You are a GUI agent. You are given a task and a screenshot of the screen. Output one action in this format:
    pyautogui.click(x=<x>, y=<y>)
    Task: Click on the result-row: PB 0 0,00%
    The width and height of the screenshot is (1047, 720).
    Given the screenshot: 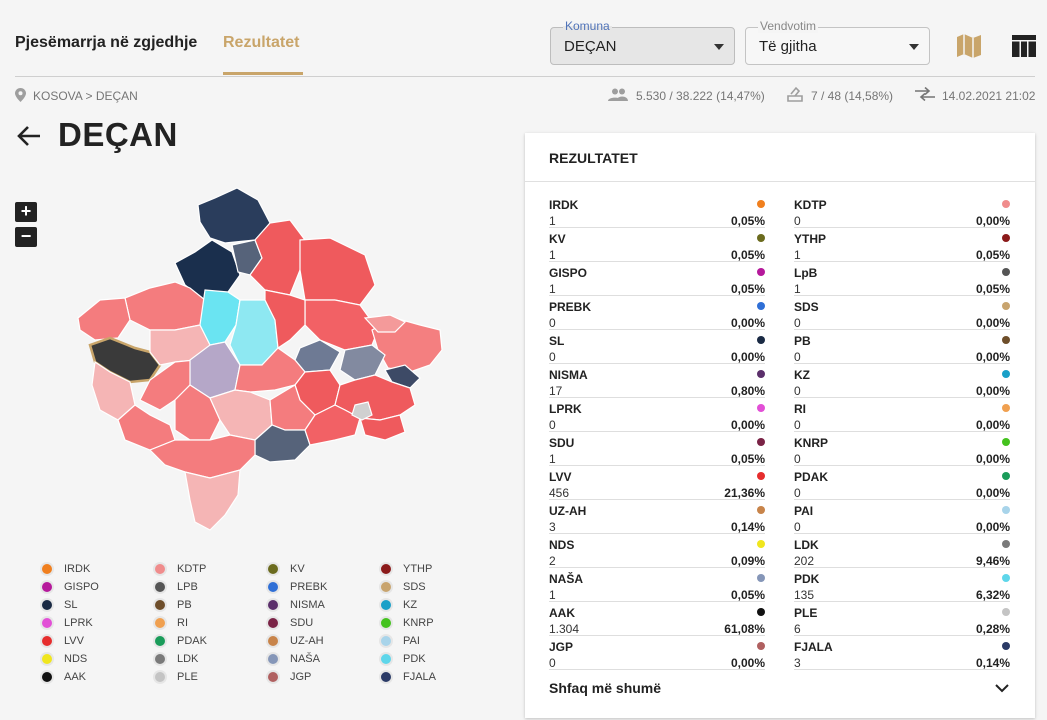 What is the action you would take?
    pyautogui.click(x=902, y=347)
    